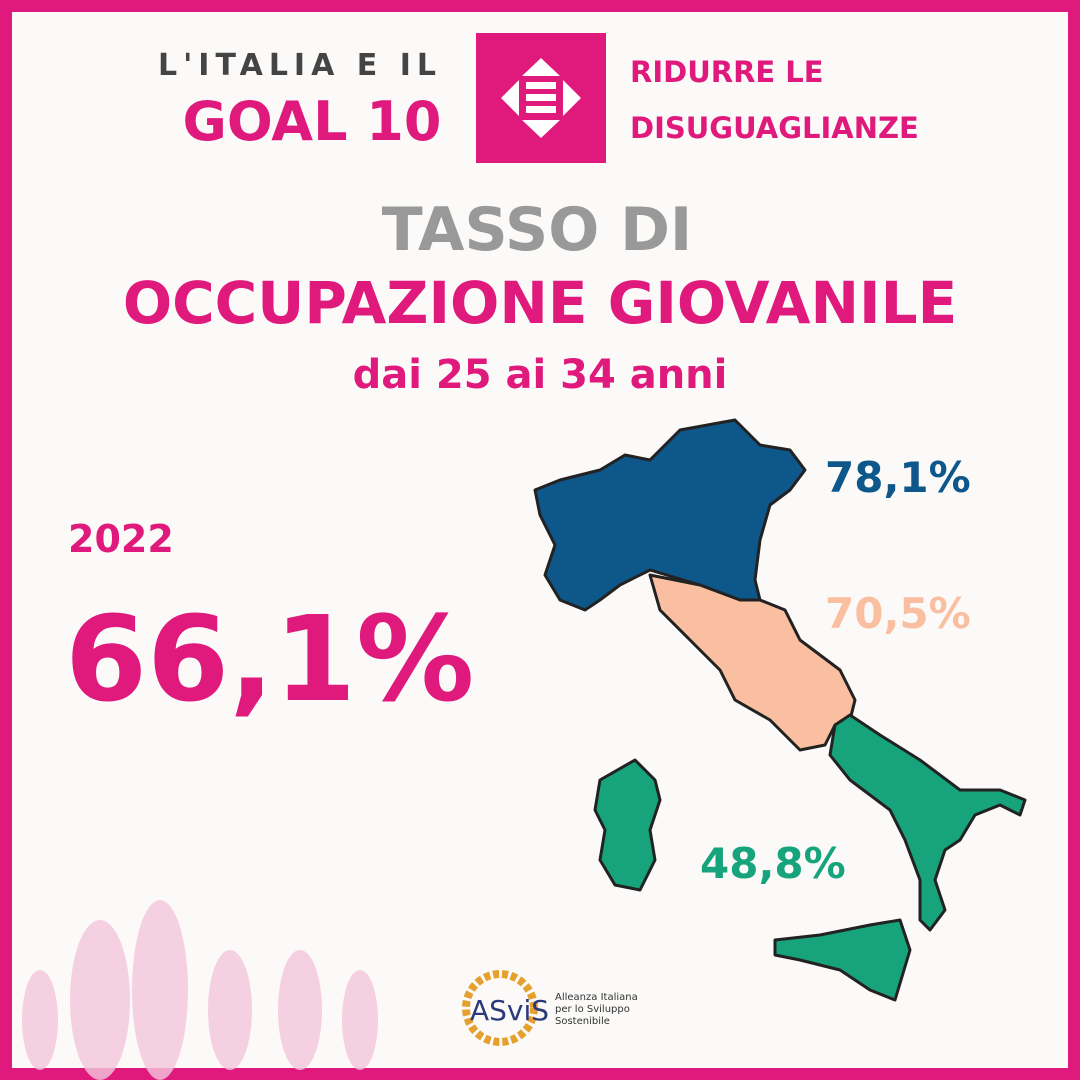  I want to click on region-value: 48,8%, so click(773, 863).